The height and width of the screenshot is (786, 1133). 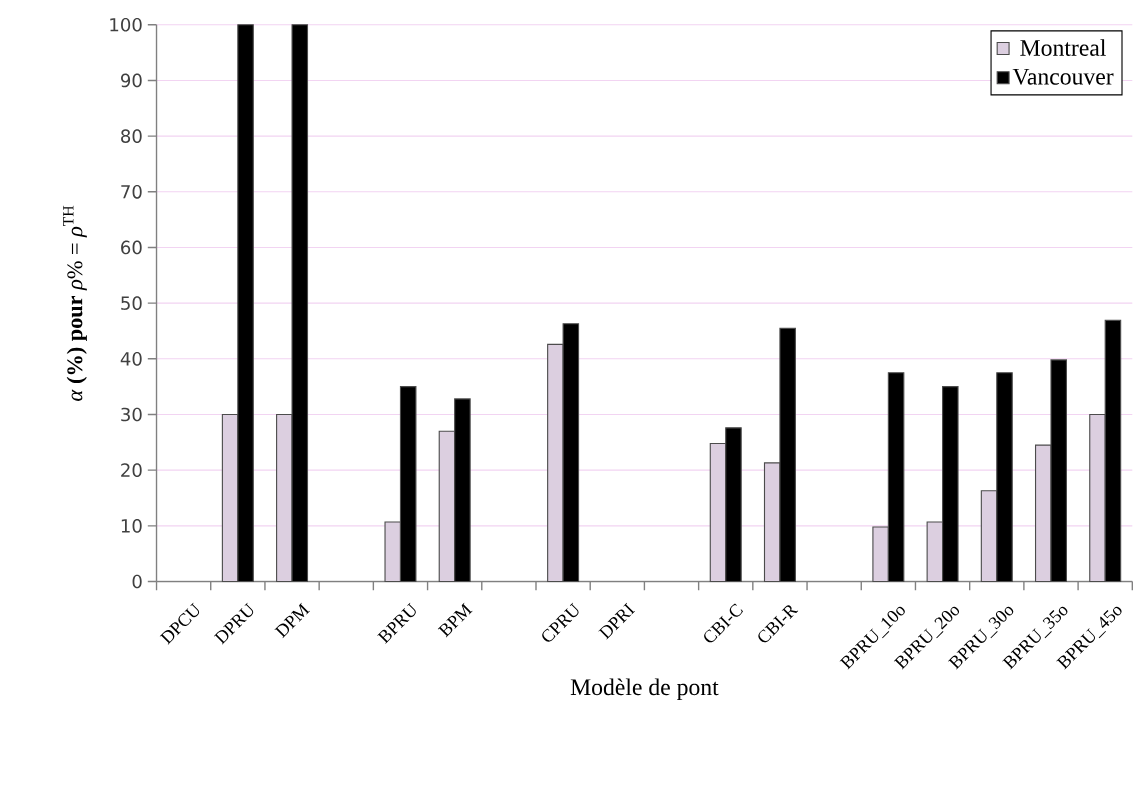 What do you see at coordinates (131, 526) in the screenshot?
I see `y-tick-label: 10` at bounding box center [131, 526].